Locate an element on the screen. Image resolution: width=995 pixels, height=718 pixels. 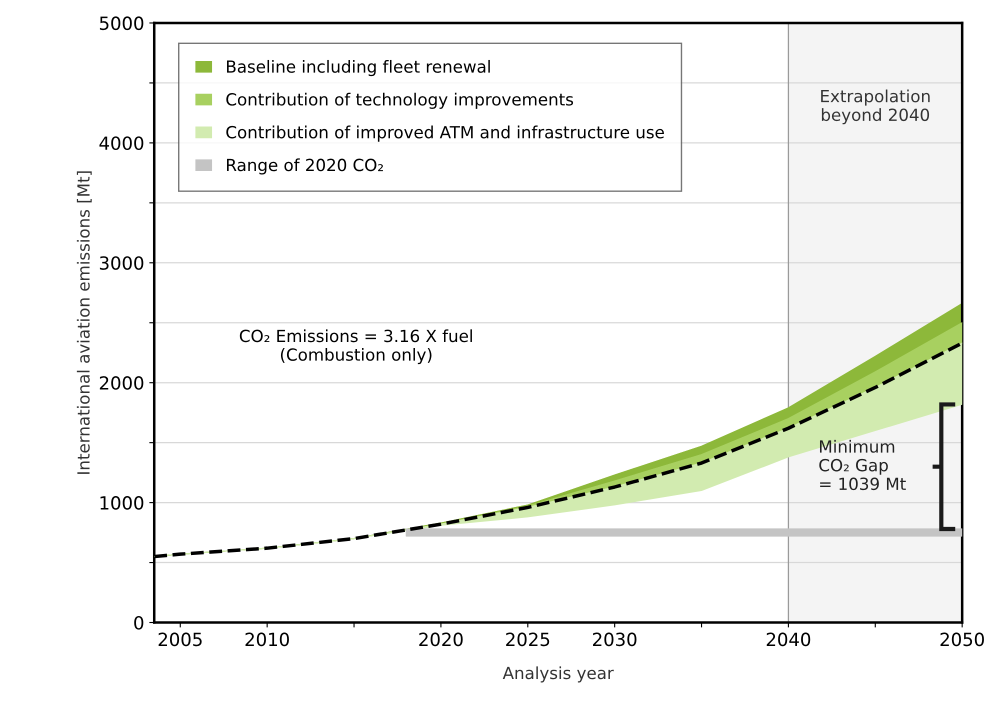
y-tick-label: 0 is located at coordinates (139, 623).